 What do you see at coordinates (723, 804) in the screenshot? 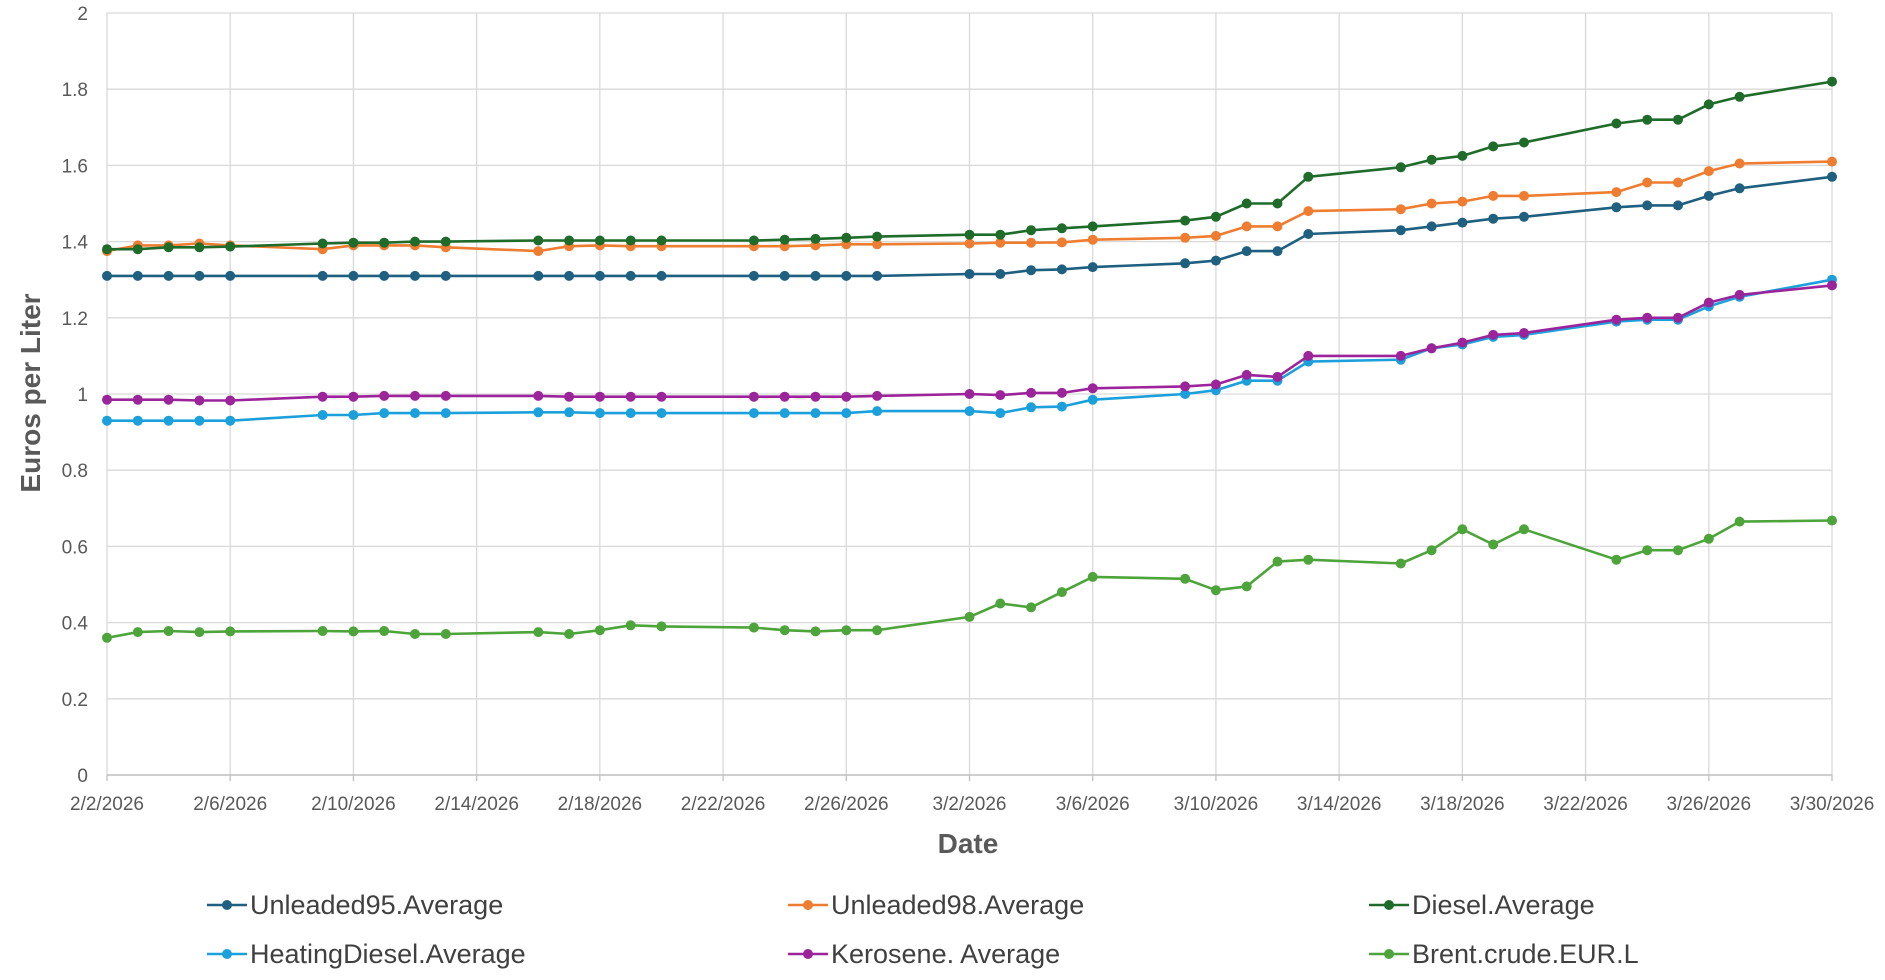
I see `x-tick-label: 2/22/2026` at bounding box center [723, 804].